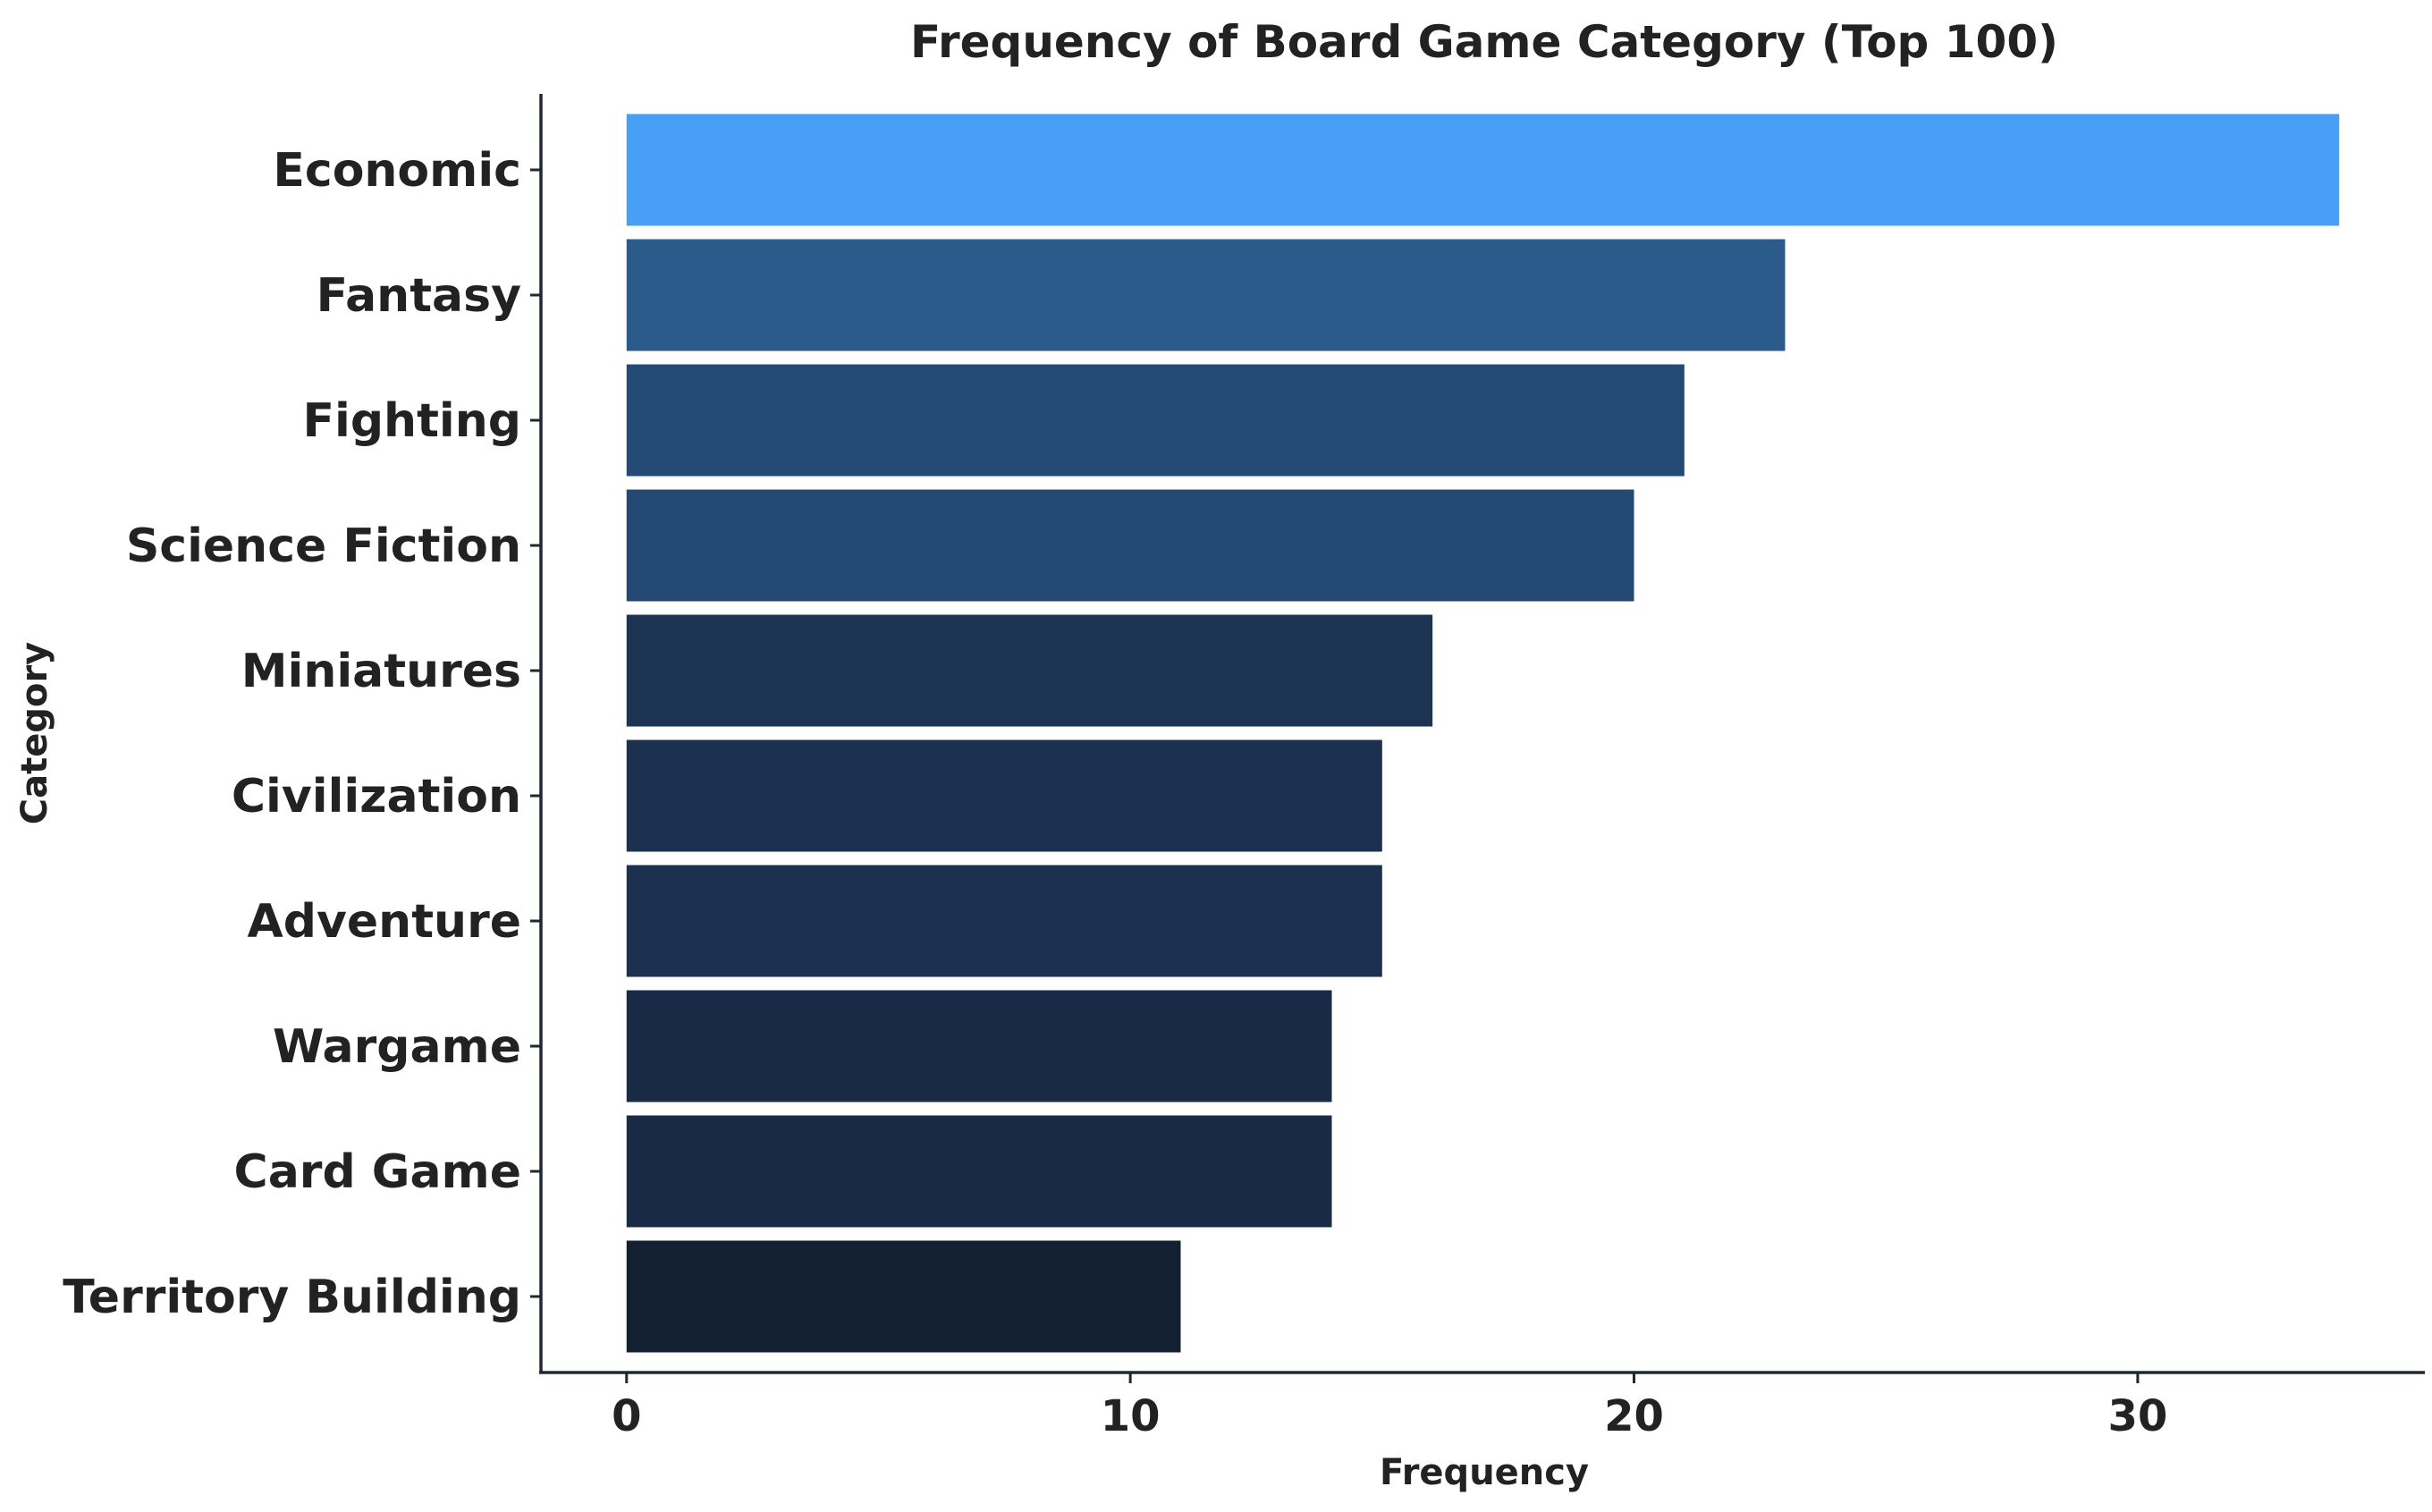  What do you see at coordinates (1004, 921) in the screenshot?
I see `bar-adventure` at bounding box center [1004, 921].